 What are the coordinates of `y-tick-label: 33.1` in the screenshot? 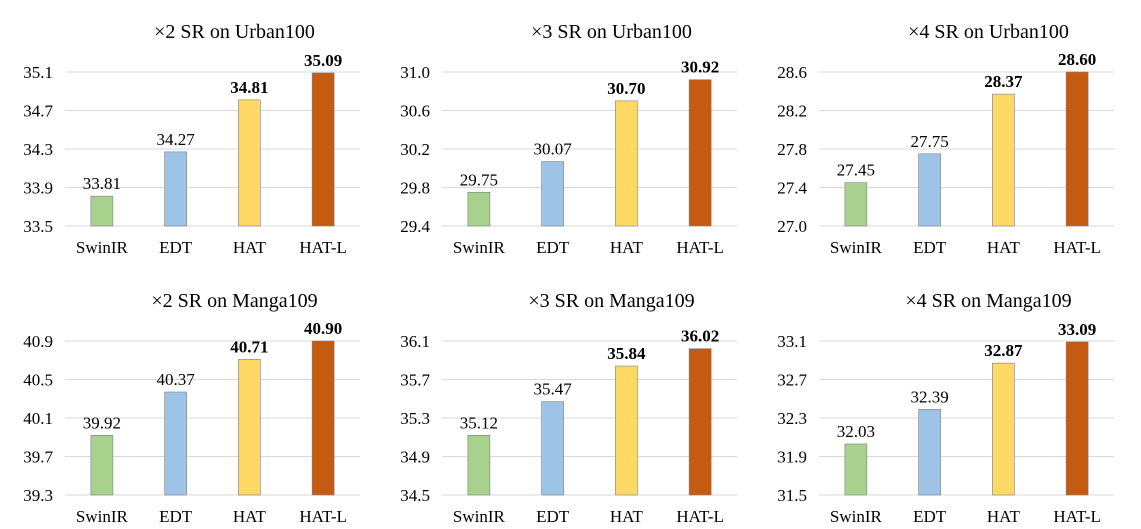 It's located at (792, 341).